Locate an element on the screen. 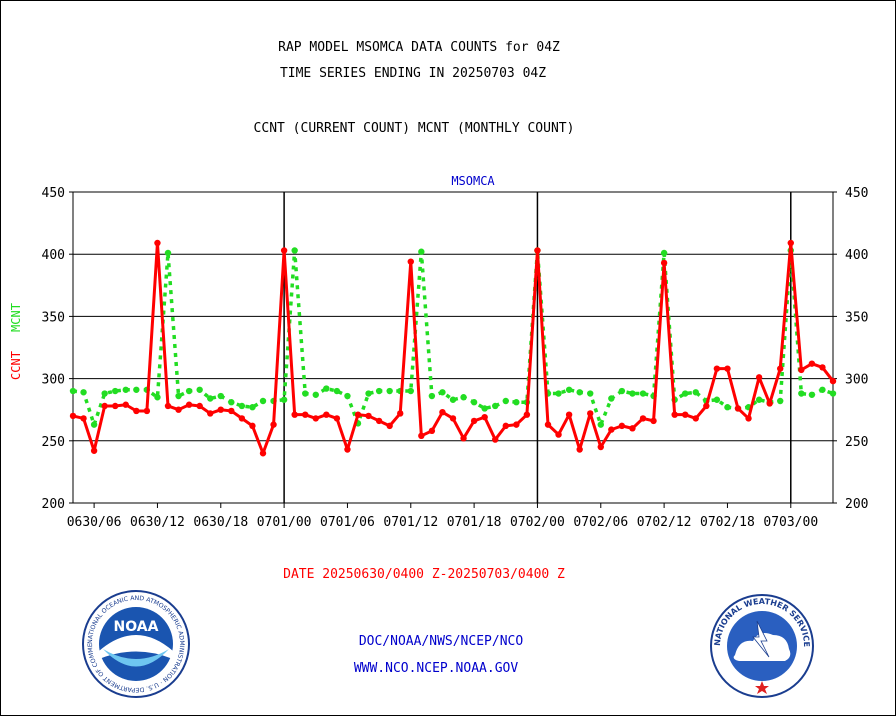 The height and width of the screenshot is (716, 896). chart-title-line2: TIME SERIES ENDING IN 20250703 04Z is located at coordinates (413, 73).